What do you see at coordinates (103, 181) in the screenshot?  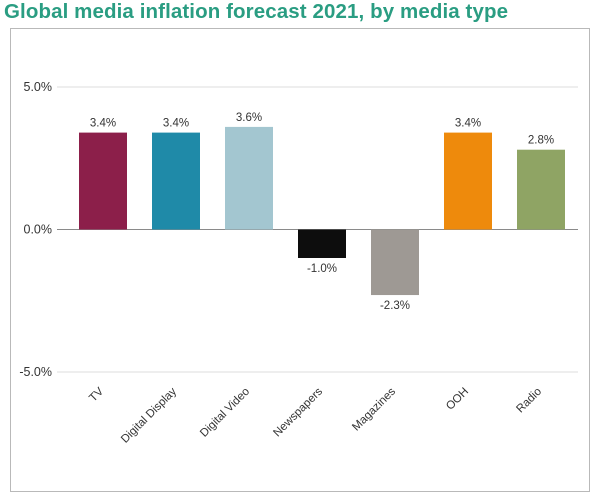 I see `bar-tv` at bounding box center [103, 181].